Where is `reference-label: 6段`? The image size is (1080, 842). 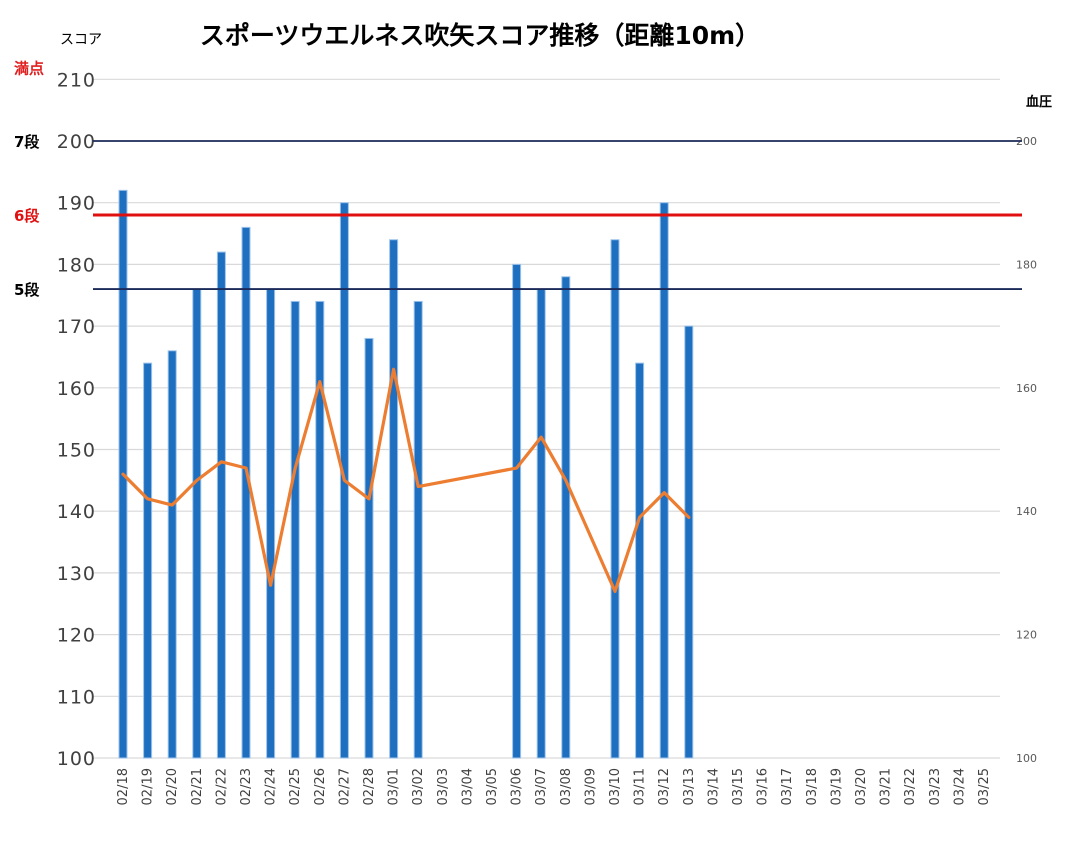 reference-label: 6段 is located at coordinates (26, 216).